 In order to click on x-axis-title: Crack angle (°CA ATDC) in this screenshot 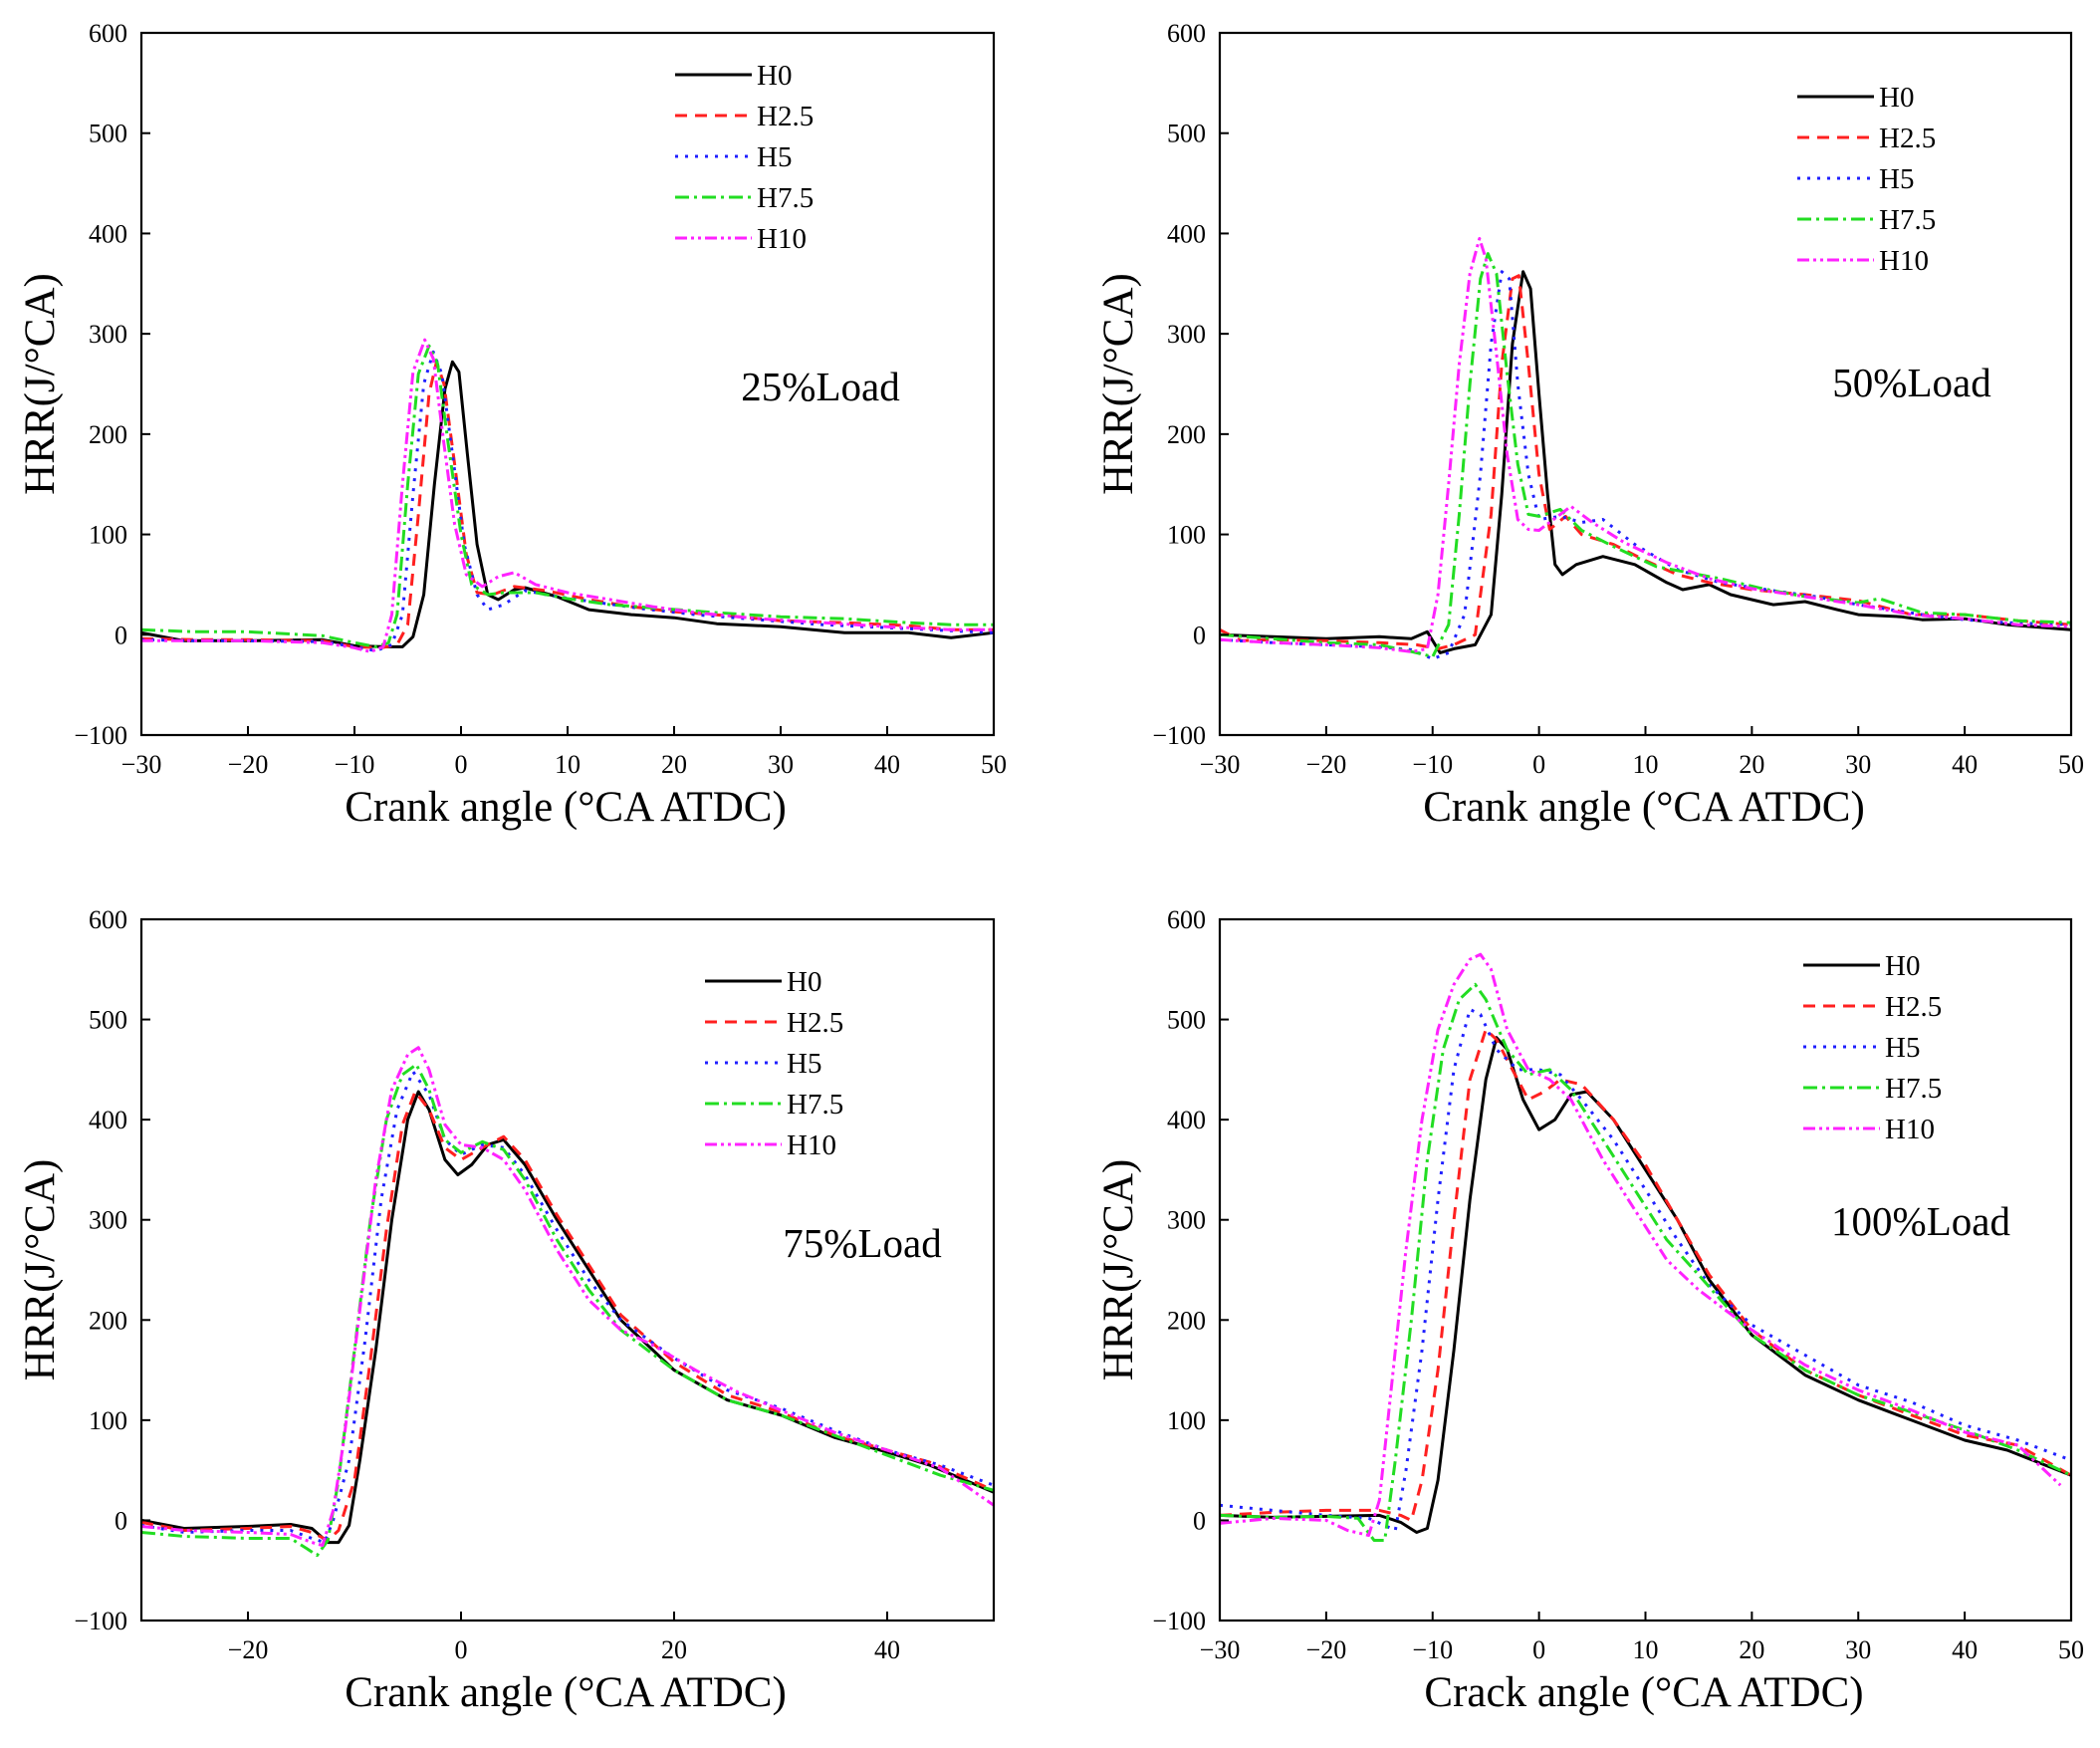, I will do `click(1643, 1692)`.